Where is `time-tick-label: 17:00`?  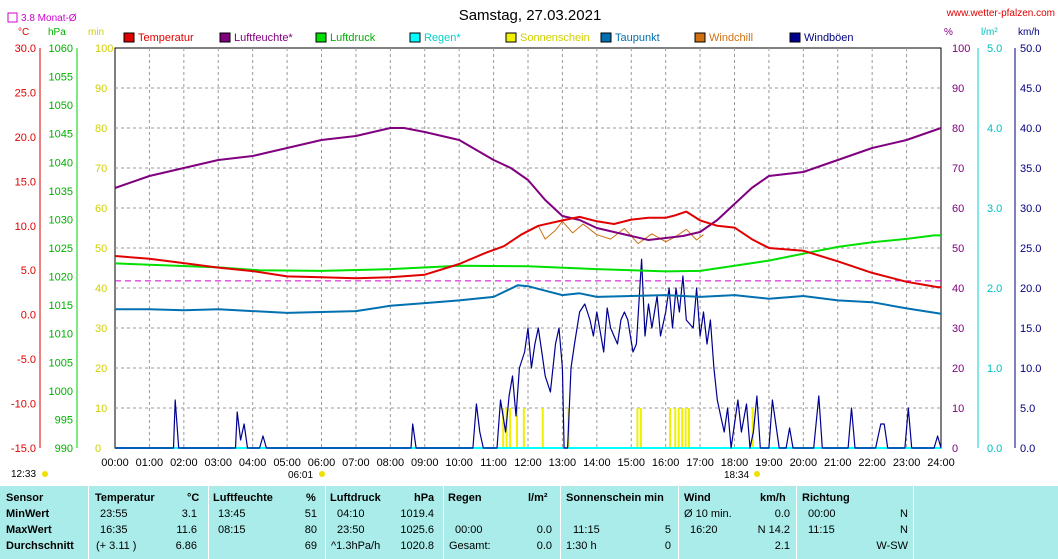 time-tick-label: 17:00 is located at coordinates (700, 463).